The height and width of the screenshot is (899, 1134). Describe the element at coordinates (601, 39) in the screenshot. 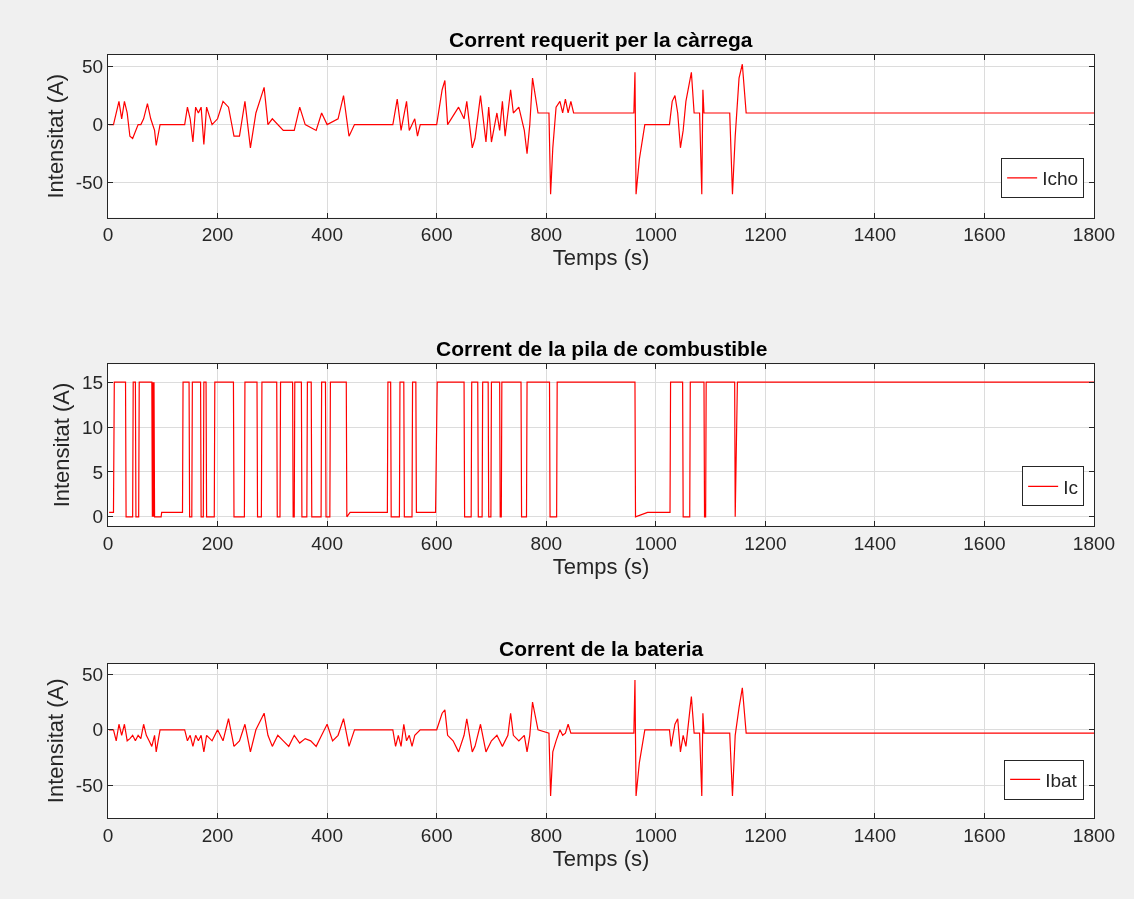

I see `chart-title: Corrent requerit per la càrrega` at that location.